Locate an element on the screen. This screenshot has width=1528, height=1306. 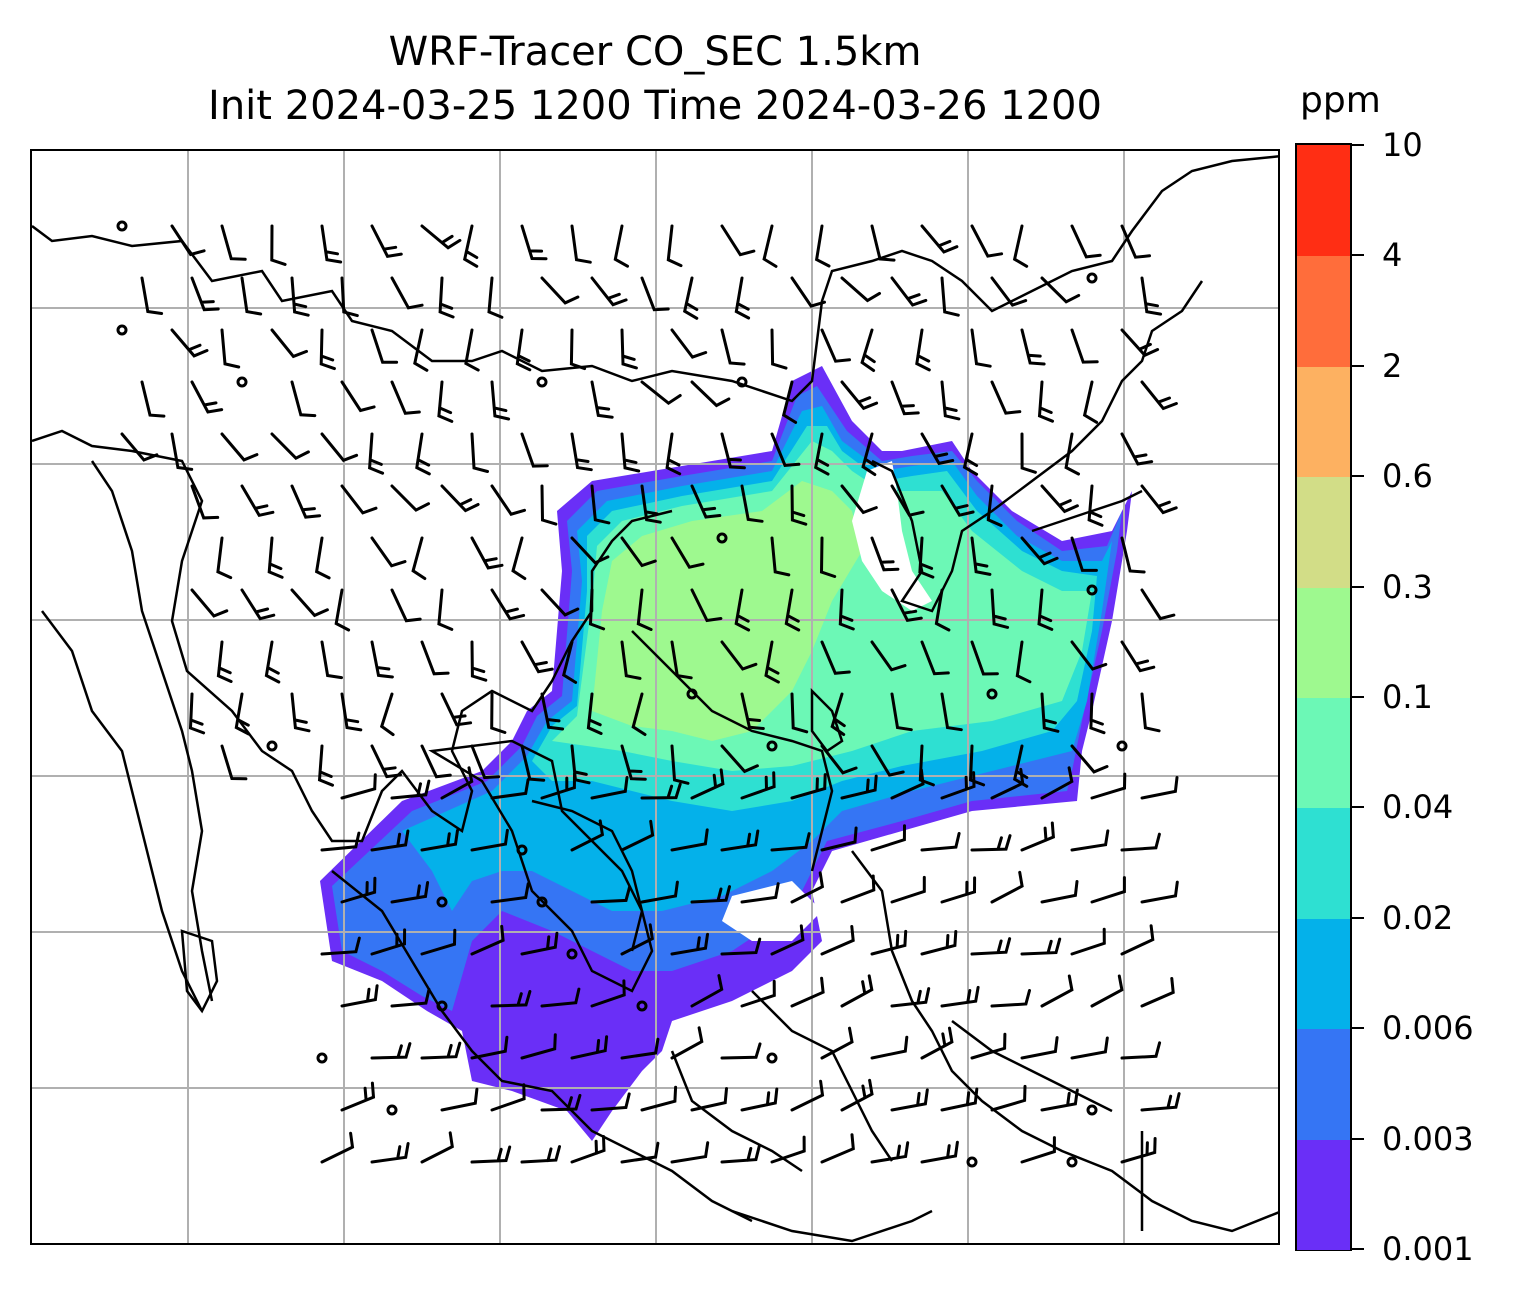
colorbar-tick-label: 0.006 is located at coordinates (1428, 1028).